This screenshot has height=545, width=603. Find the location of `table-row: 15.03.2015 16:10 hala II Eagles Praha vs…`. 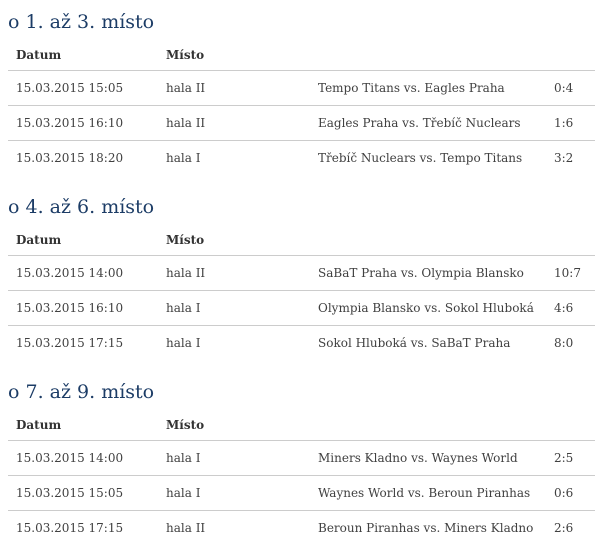

table-row: 15.03.2015 16:10 hala II Eagles Praha vs… is located at coordinates (301, 123).